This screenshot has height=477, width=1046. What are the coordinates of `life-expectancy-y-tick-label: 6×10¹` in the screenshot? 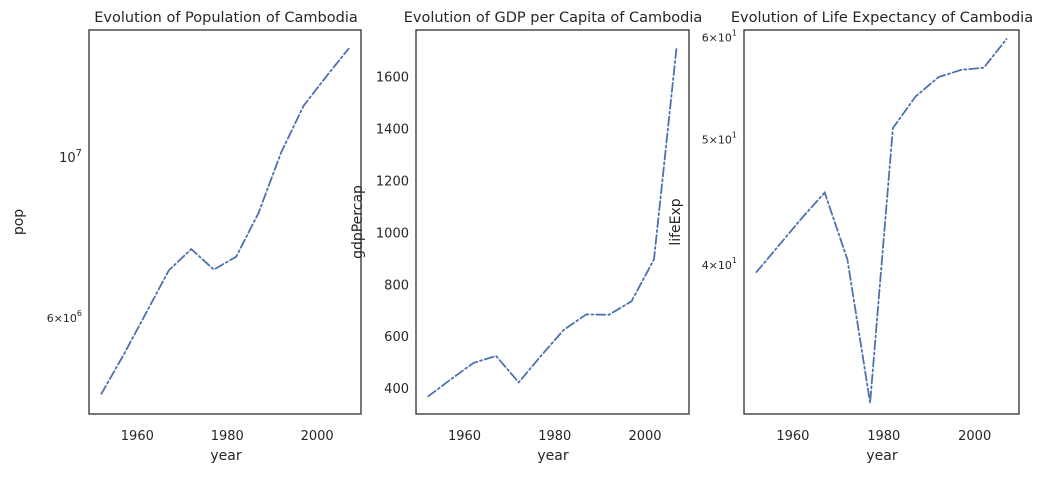 It's located at (719, 37).